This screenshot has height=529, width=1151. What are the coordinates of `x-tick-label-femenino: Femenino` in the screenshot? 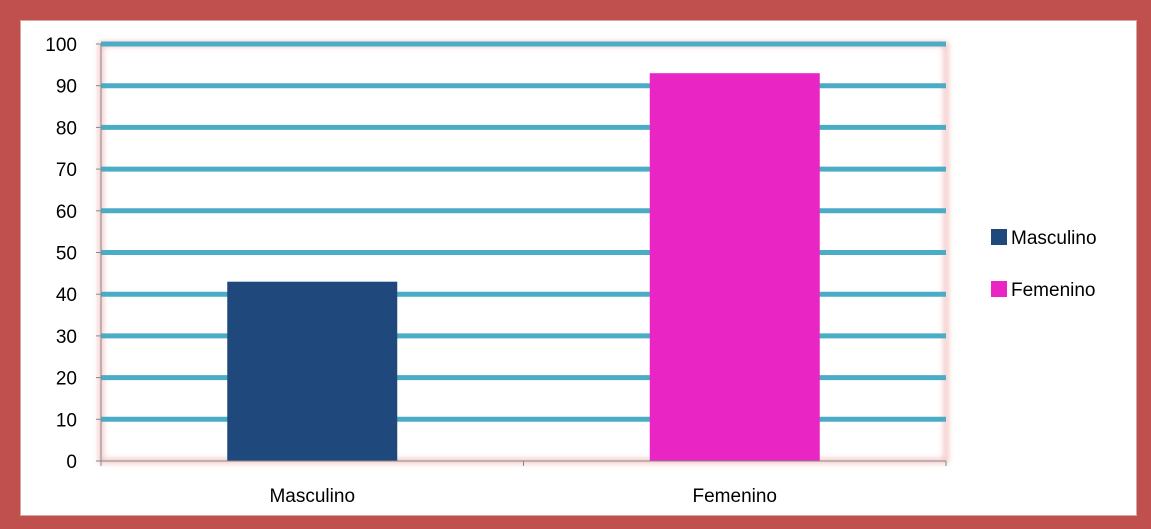 It's located at (735, 496).